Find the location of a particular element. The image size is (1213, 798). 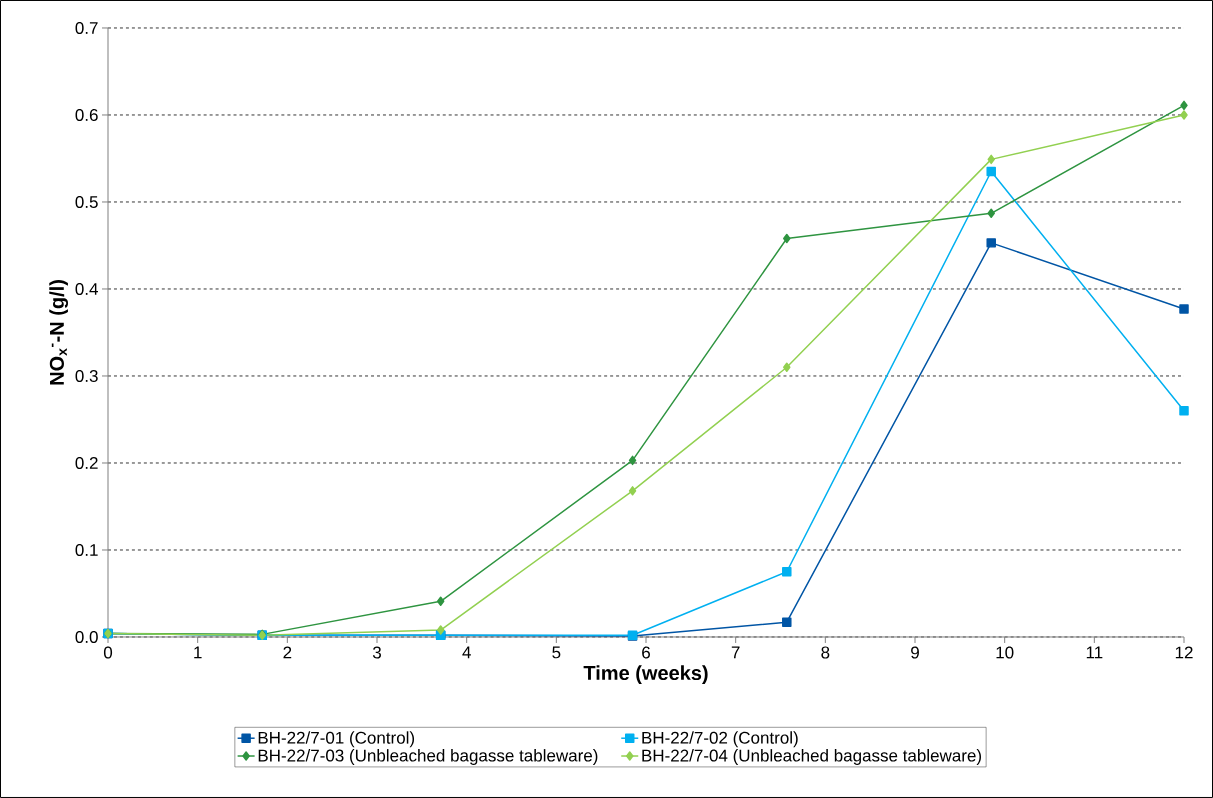

x-tick-label: 2 is located at coordinates (287, 652).